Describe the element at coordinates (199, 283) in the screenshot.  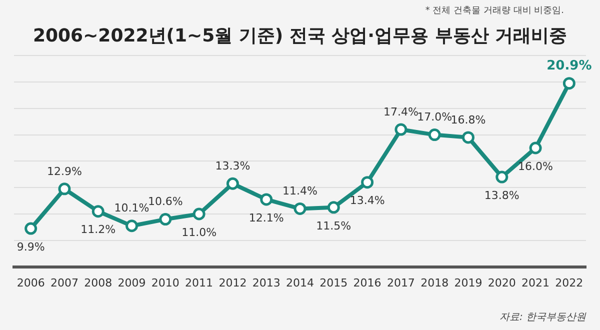
I see `x-tick-label: 2011` at that location.